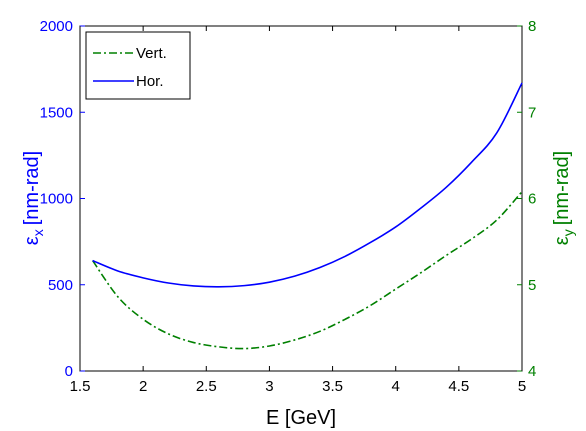  What do you see at coordinates (532, 112) in the screenshot?
I see `right-tick-label: 7` at bounding box center [532, 112].